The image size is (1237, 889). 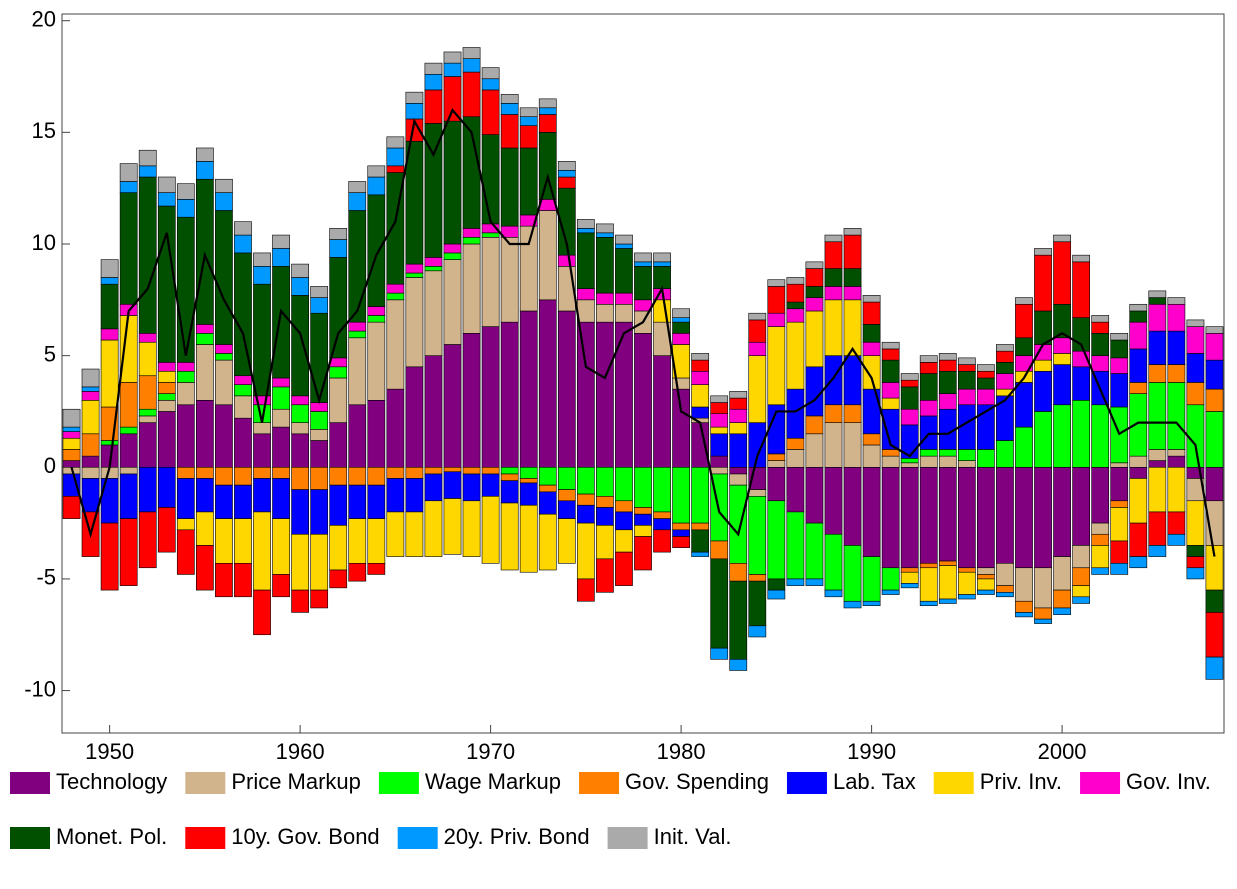 What do you see at coordinates (693, 836) in the screenshot?
I see `legend-label: Init. Val.` at bounding box center [693, 836].